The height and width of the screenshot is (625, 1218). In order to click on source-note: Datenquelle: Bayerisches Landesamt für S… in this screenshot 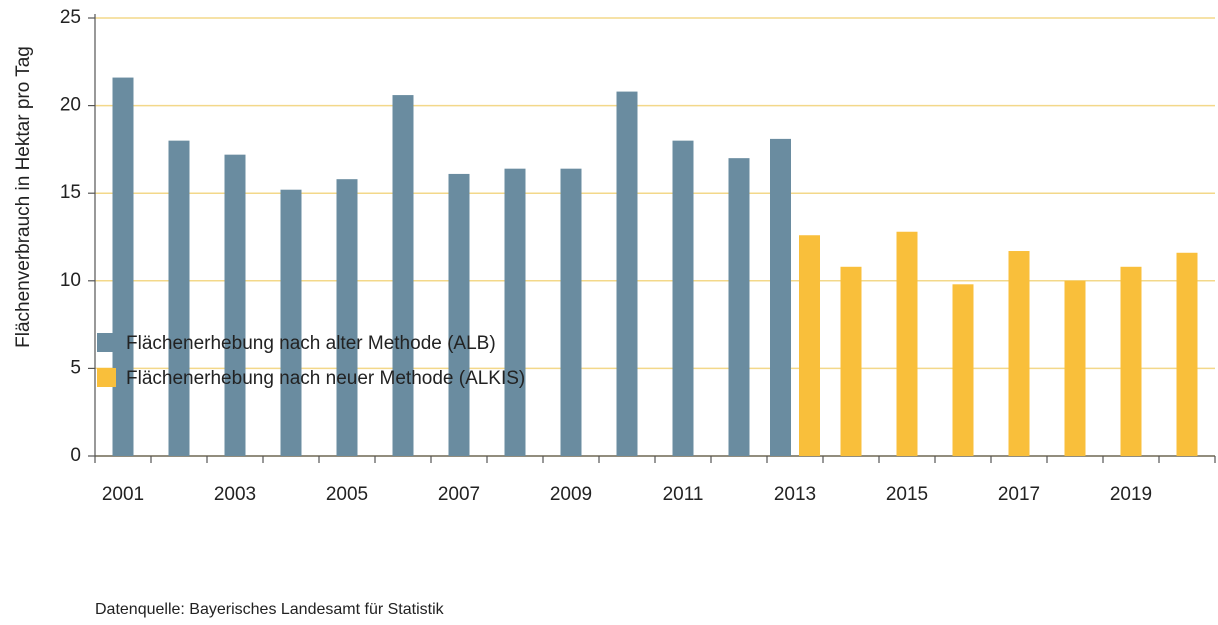, I will do `click(270, 609)`.